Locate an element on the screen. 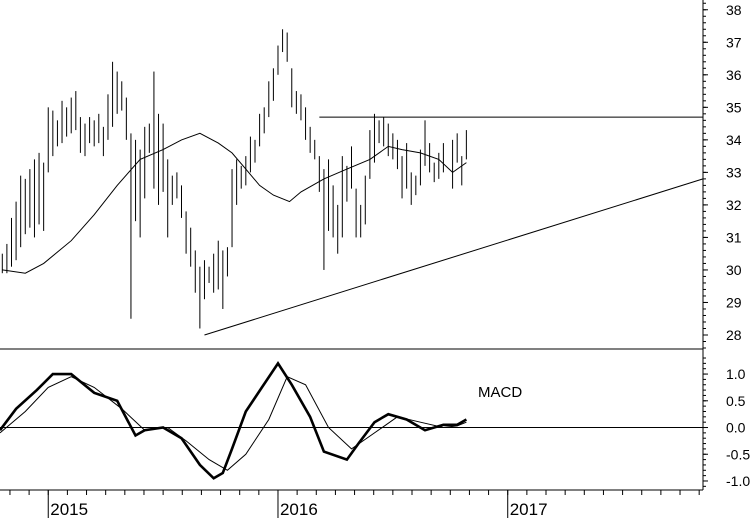 The image size is (752, 518). price-tick-label: 35 is located at coordinates (734, 107).